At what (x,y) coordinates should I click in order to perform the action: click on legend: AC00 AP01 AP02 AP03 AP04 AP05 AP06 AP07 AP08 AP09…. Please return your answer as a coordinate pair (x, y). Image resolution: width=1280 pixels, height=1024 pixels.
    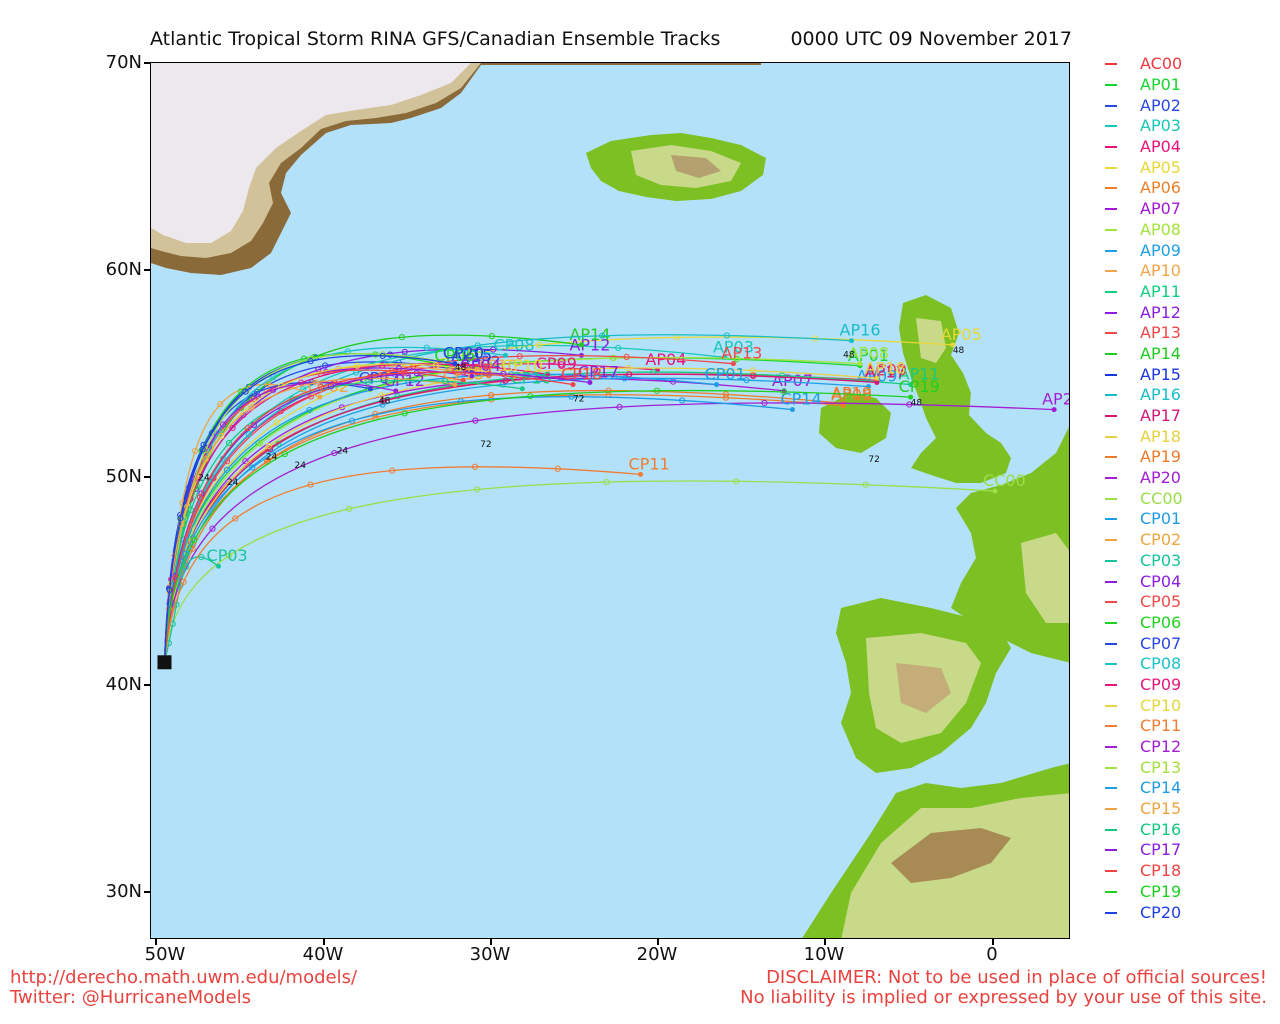
    Looking at the image, I should click on (1190, 488).